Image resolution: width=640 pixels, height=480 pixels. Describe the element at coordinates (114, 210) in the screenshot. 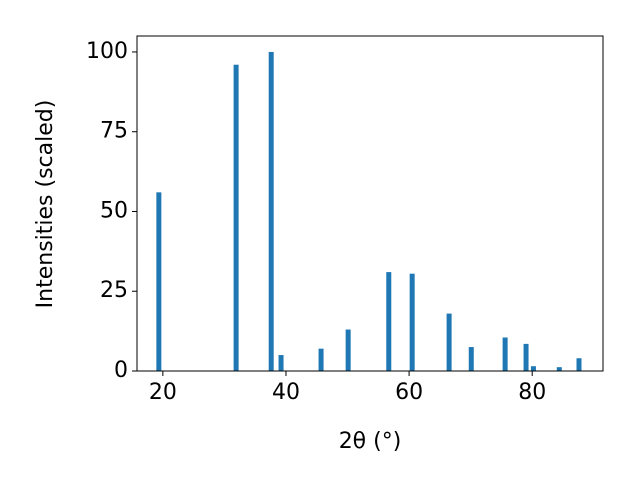

I see `y-tick-label: 50` at that location.